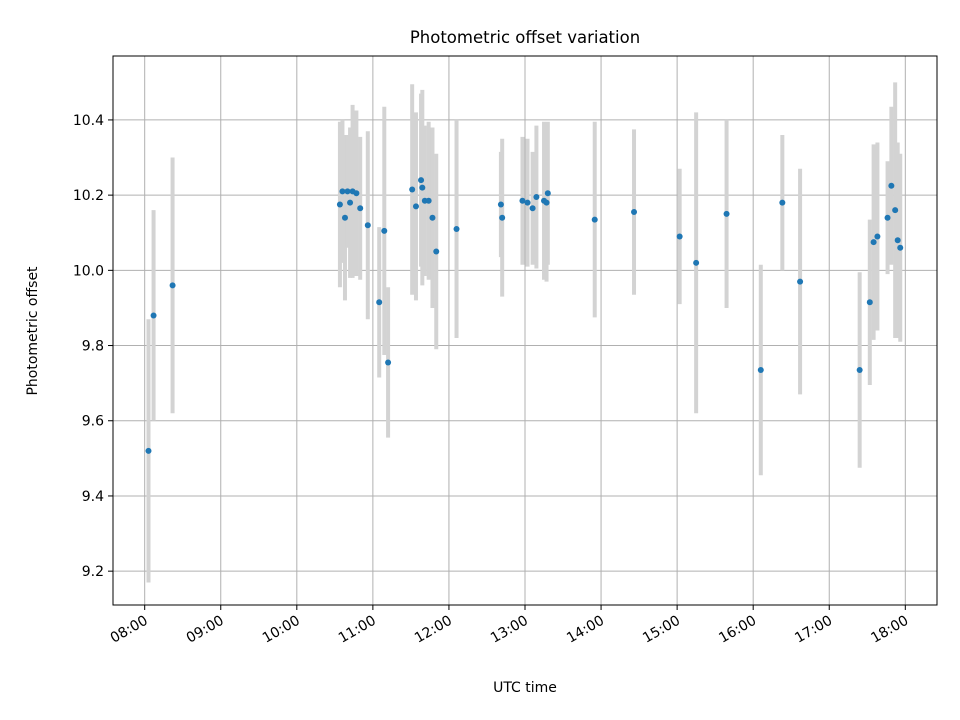 This screenshot has width=960, height=720. I want to click on y-tick-label: 9.4, so click(93, 497).